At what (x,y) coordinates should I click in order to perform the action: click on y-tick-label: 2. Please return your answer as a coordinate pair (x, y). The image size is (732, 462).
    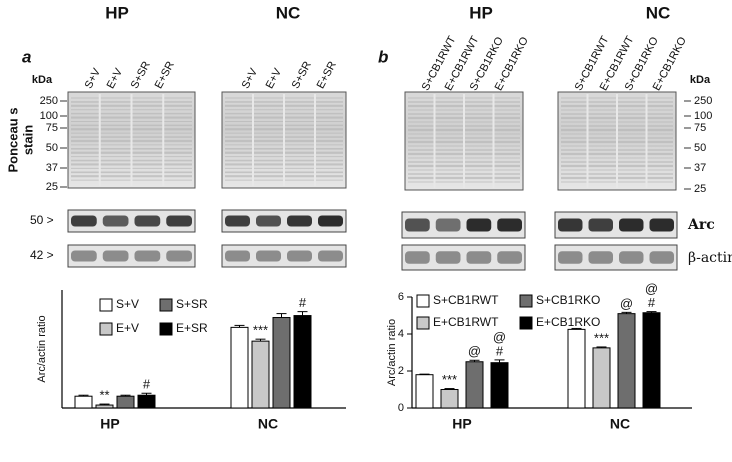
    Looking at the image, I should click on (401, 371).